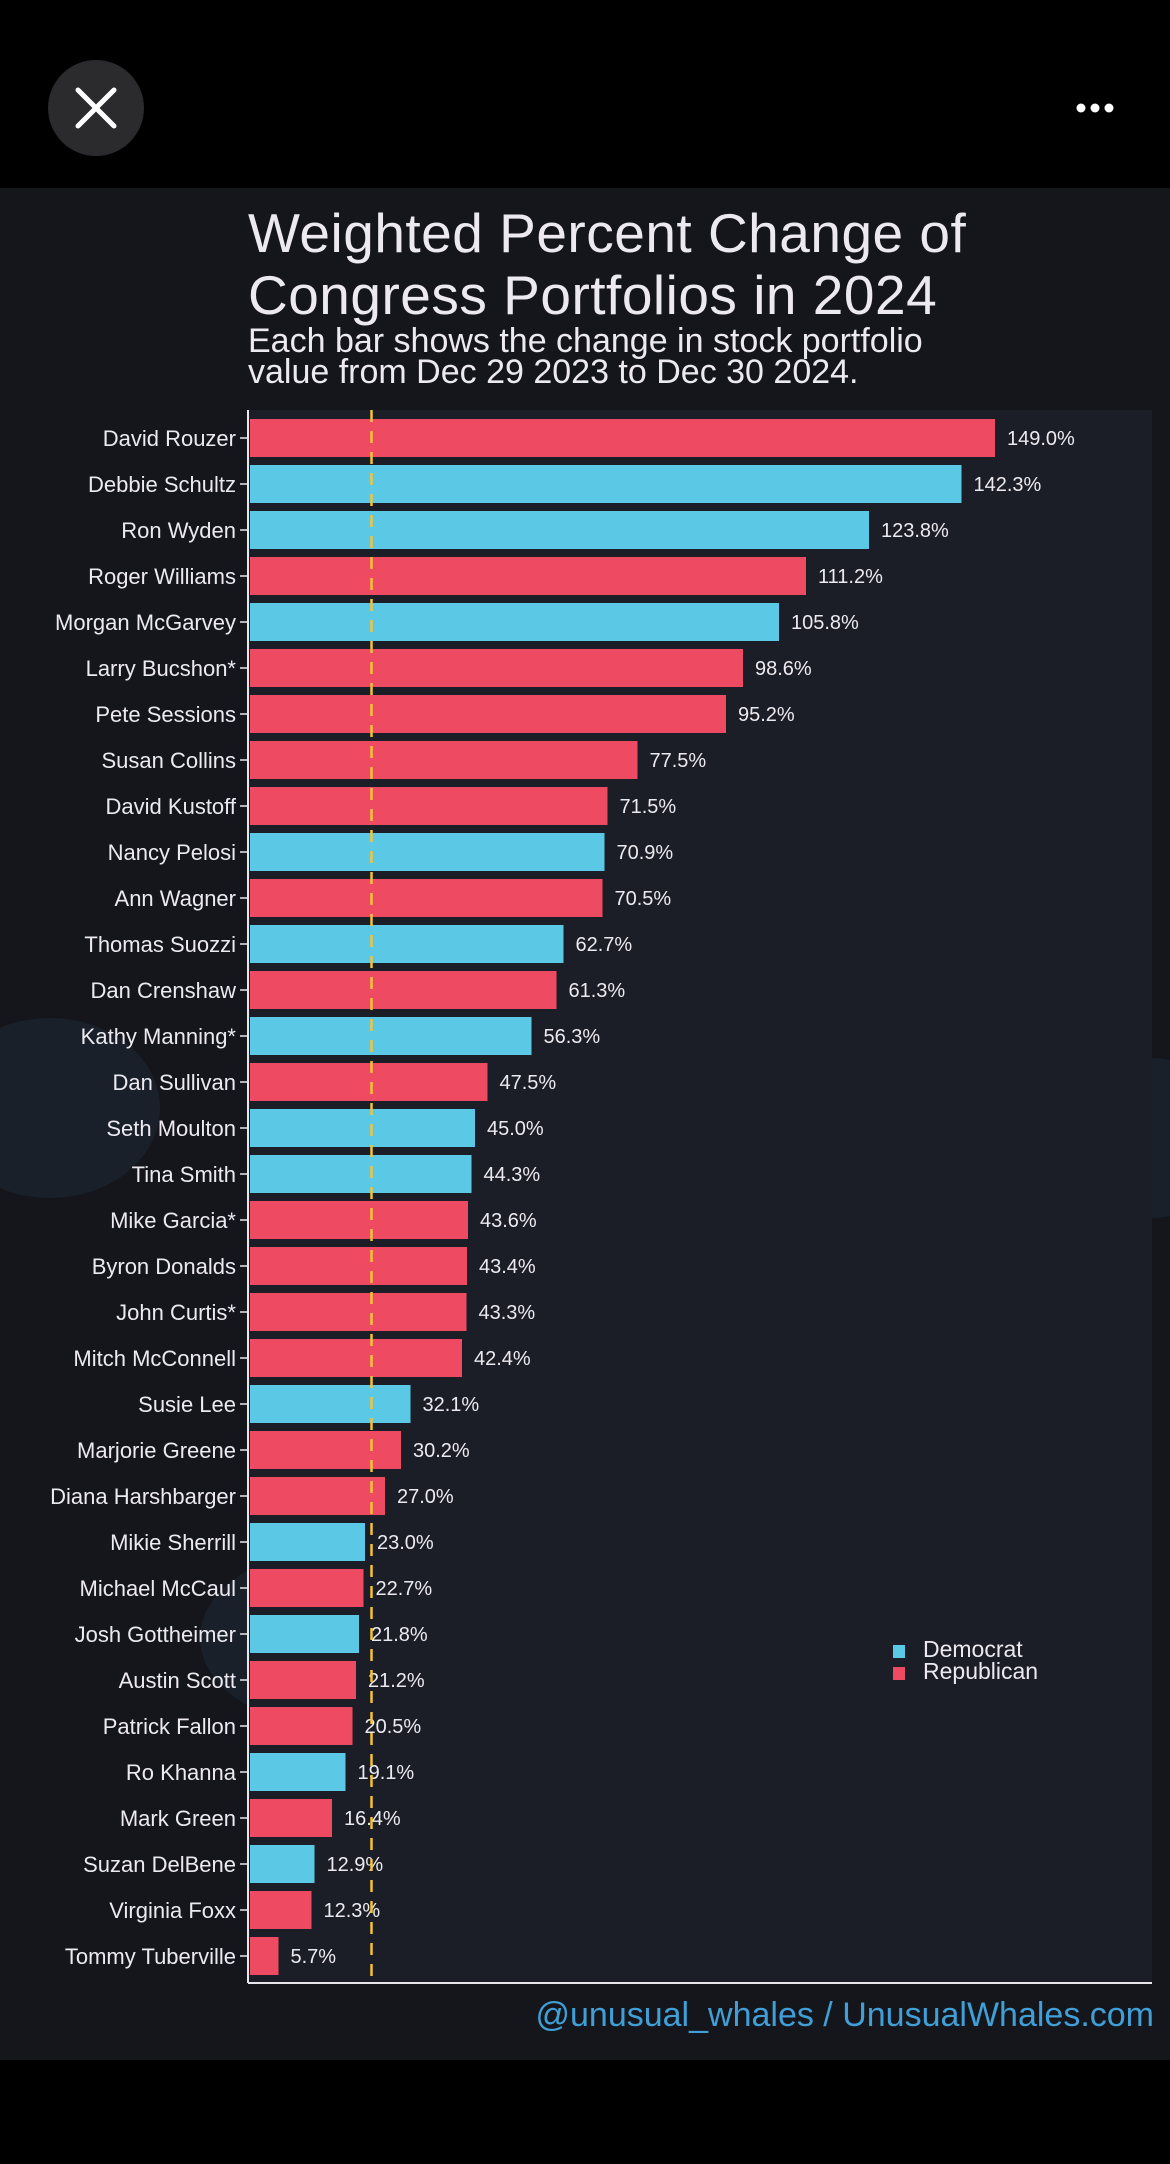  Describe the element at coordinates (158, 1588) in the screenshot. I see `y-tick-label: Michael McCaul` at that location.